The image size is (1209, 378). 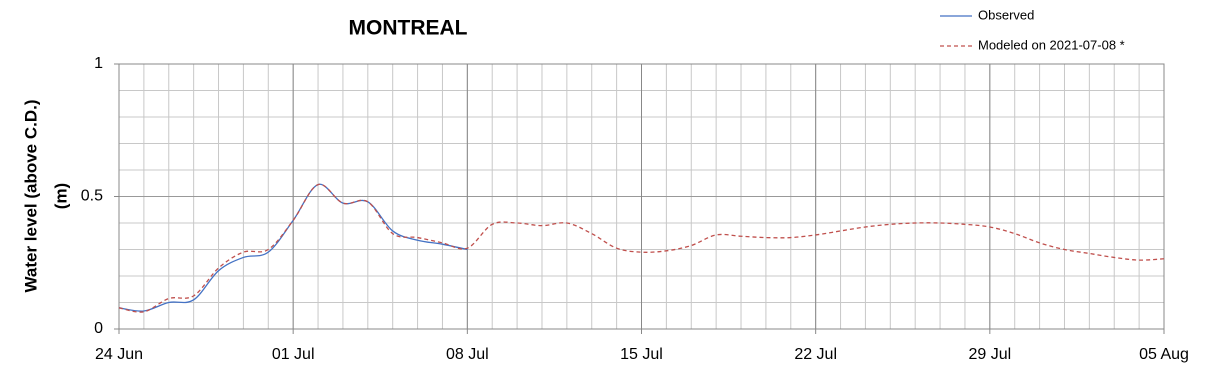 I want to click on series-line, so click(x=293, y=247).